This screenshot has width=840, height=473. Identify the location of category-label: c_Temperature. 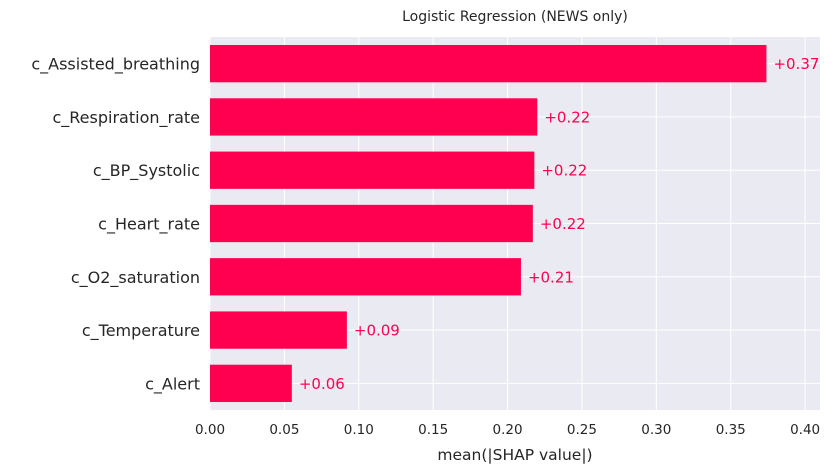
(141, 331).